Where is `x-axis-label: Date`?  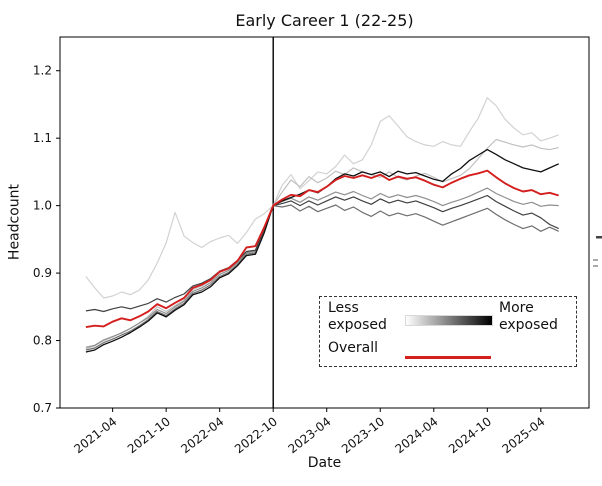 x-axis-label: Date is located at coordinates (324, 463).